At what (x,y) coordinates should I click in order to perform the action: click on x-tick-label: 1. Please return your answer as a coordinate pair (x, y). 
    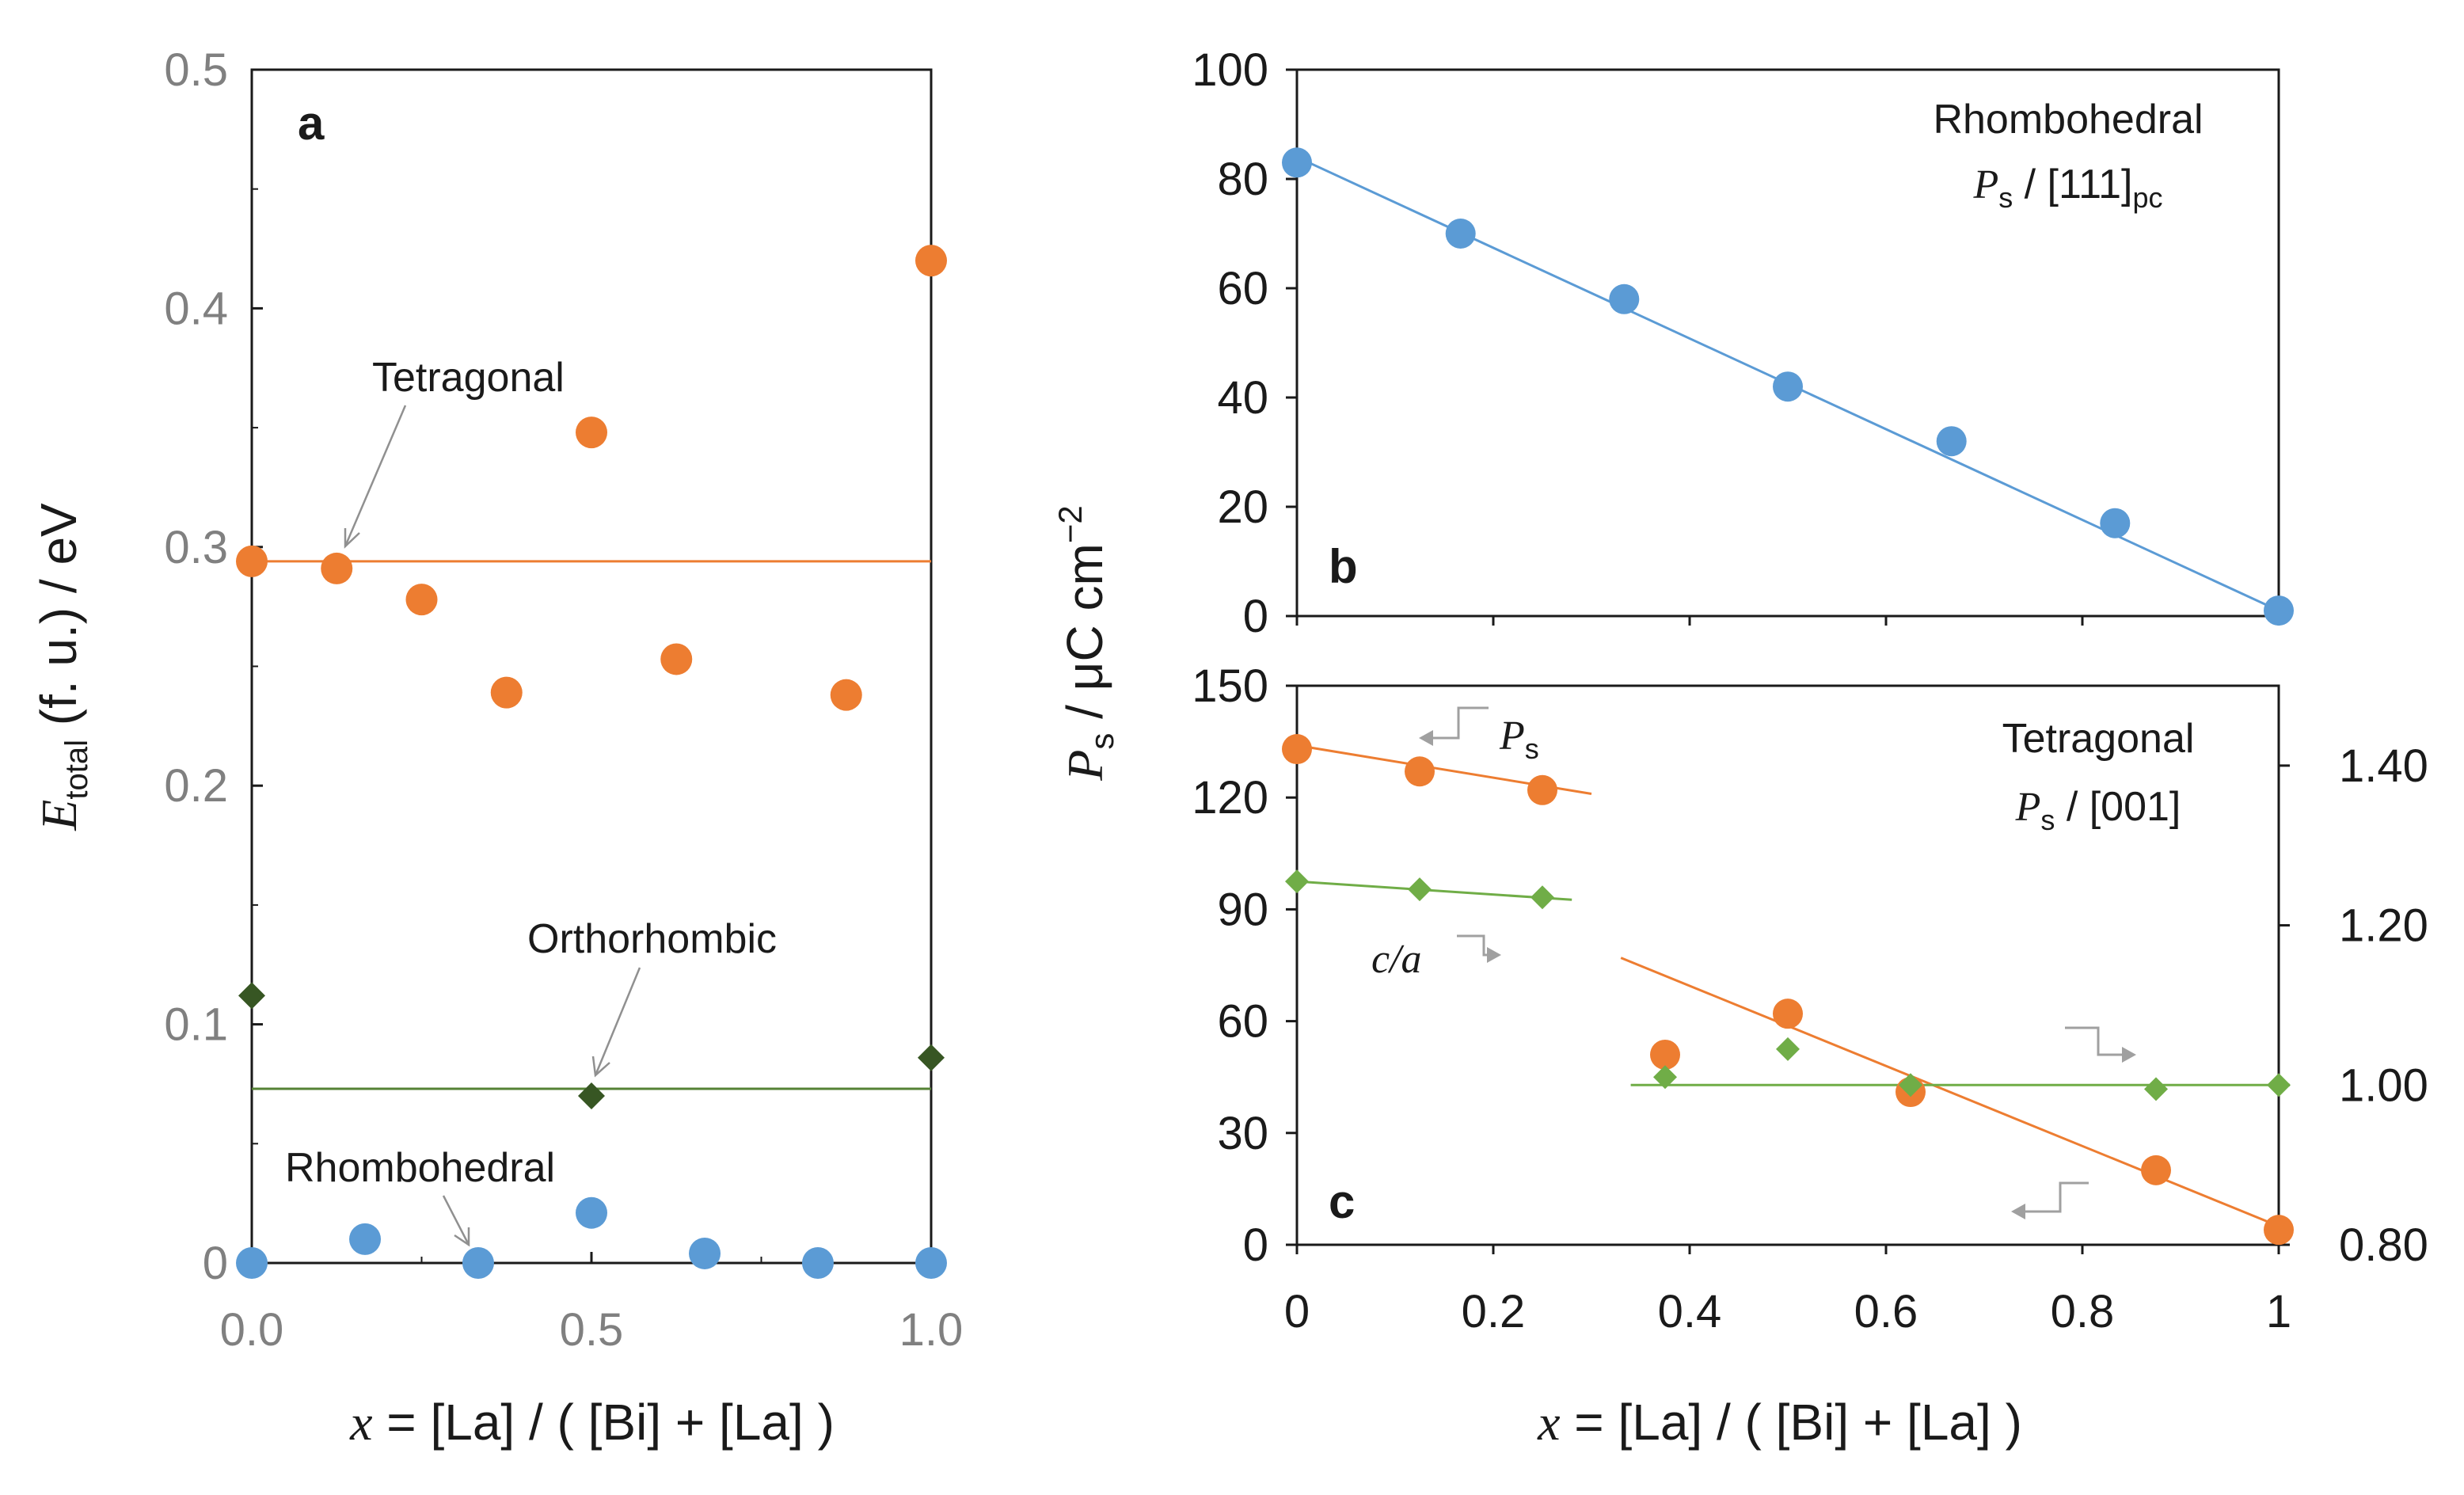
    Looking at the image, I should click on (2278, 1311).